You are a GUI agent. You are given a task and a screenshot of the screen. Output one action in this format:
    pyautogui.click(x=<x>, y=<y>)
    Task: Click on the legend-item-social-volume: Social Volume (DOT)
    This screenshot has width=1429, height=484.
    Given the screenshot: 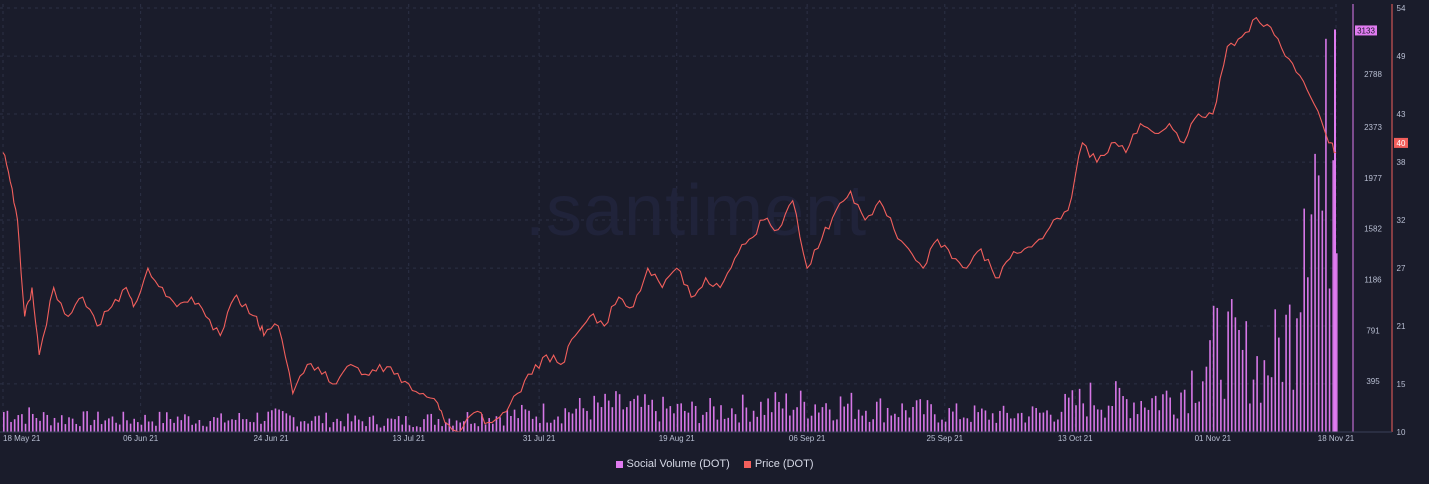 What is the action you would take?
    pyautogui.click(x=672, y=464)
    